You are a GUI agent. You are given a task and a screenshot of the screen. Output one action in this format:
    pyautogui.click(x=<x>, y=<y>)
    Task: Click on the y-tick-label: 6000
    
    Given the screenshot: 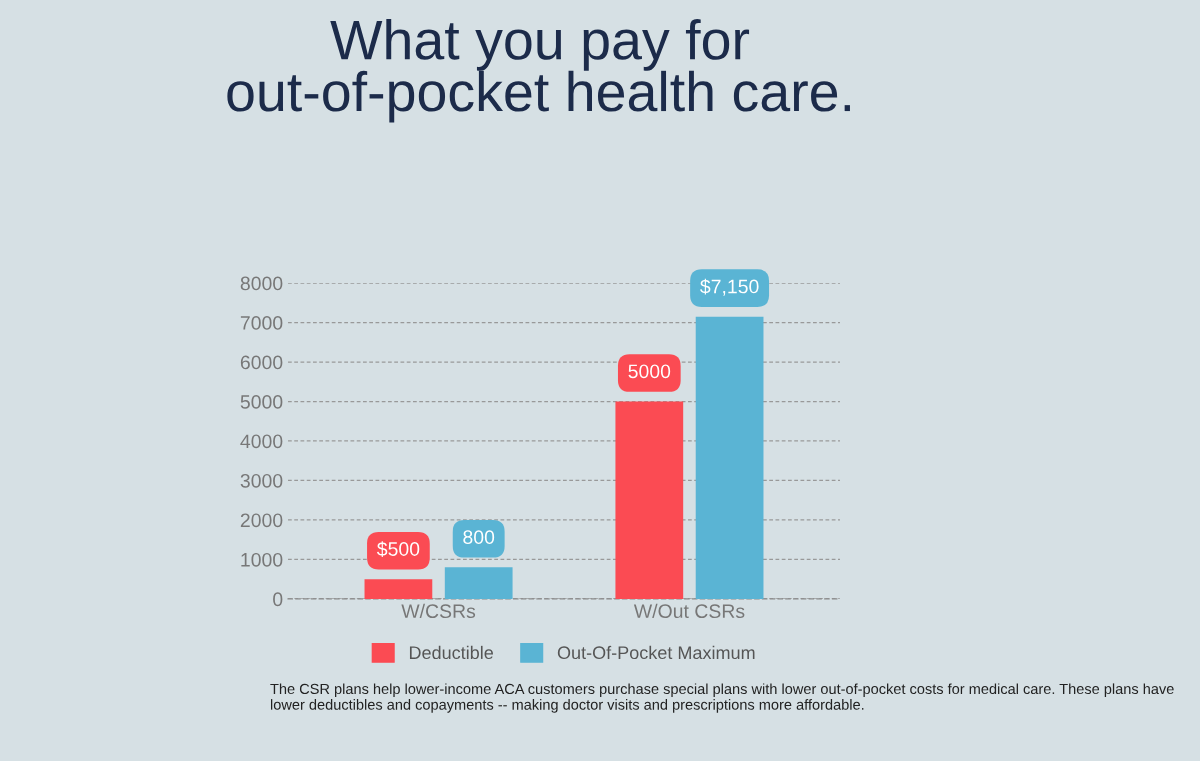 What is the action you would take?
    pyautogui.click(x=261, y=362)
    